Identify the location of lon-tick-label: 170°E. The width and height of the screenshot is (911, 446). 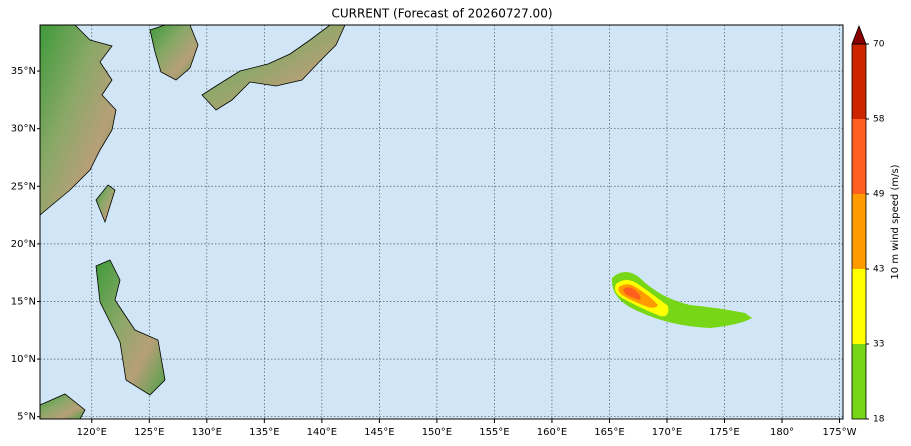
(667, 432).